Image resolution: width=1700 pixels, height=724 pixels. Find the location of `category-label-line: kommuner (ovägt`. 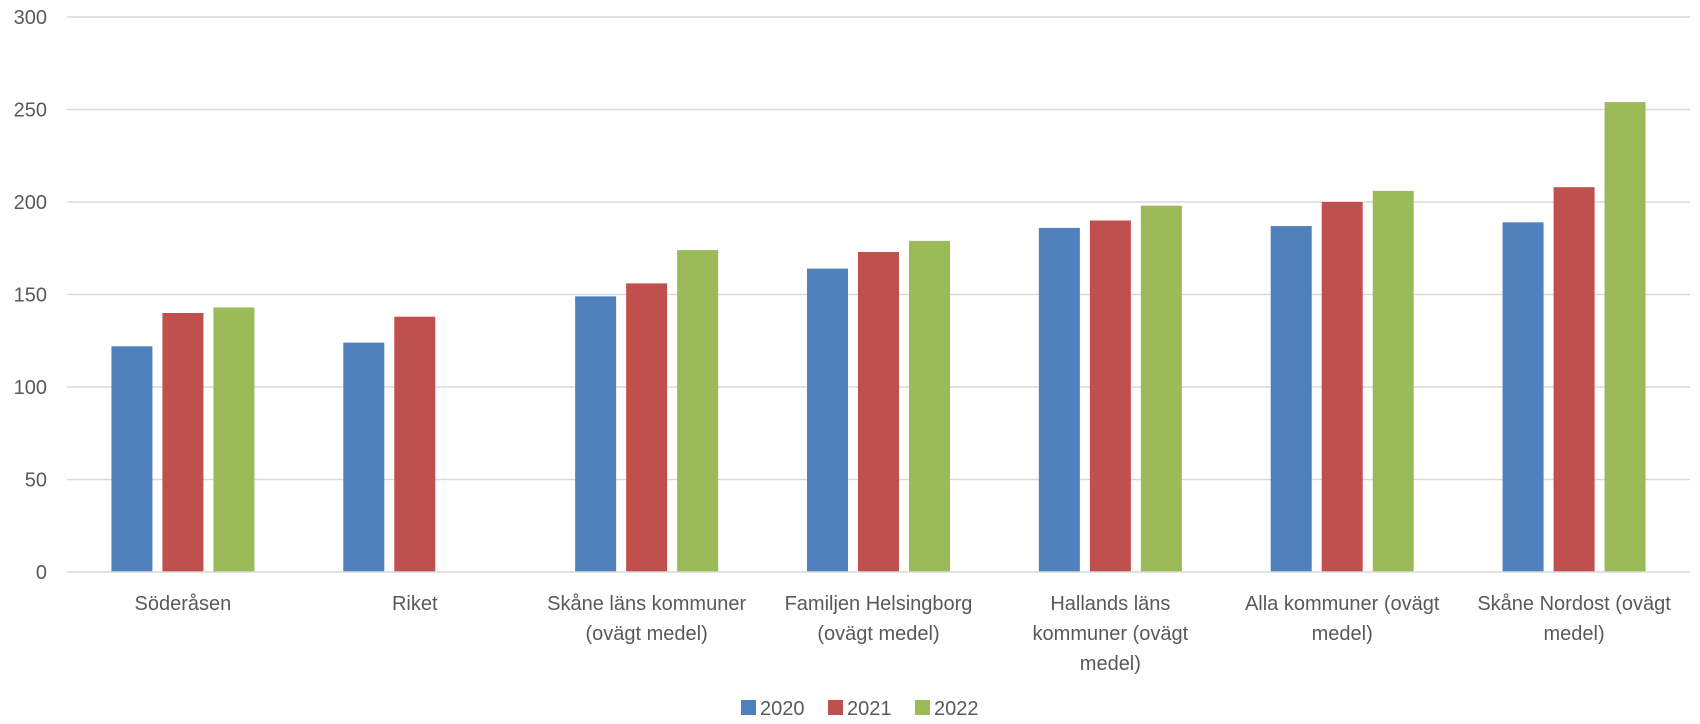

category-label-line: kommuner (ovägt is located at coordinates (1111, 634).